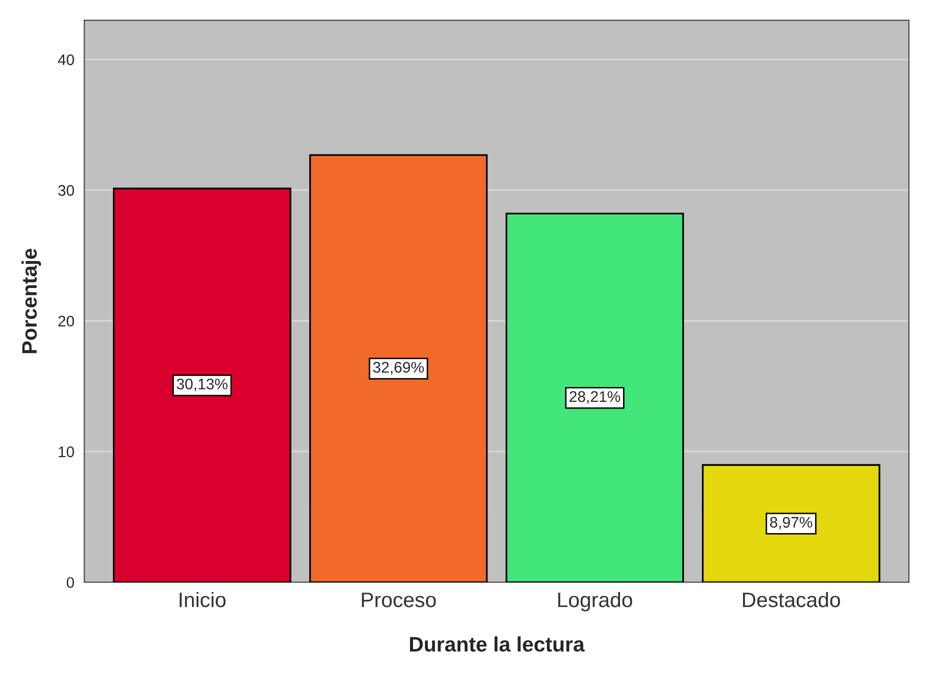 Image resolution: width=937 pixels, height=677 pixels. Describe the element at coordinates (66, 190) in the screenshot. I see `y-tick-label: 30` at that location.